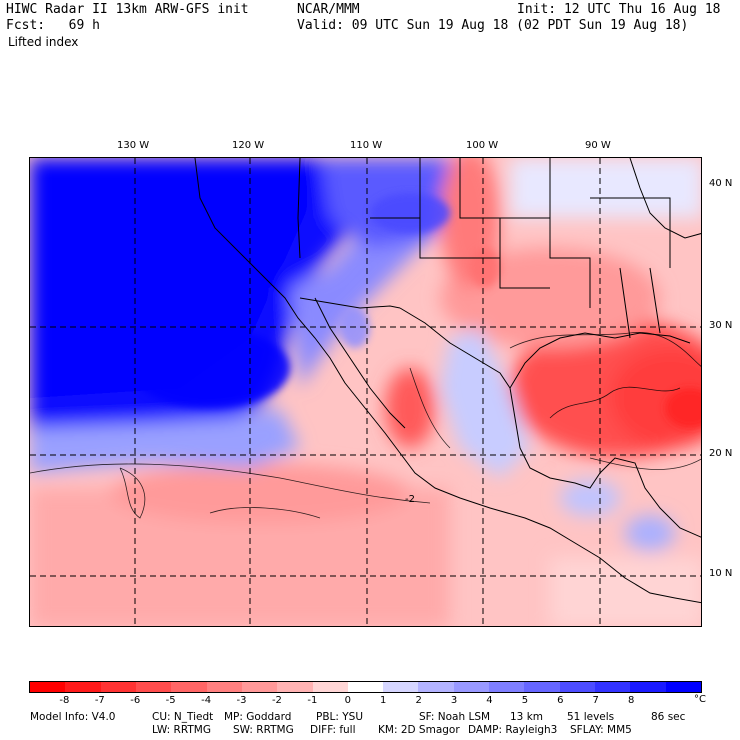  Describe the element at coordinates (598, 145) in the screenshot. I see `lon-label-90w: 90 W` at that location.